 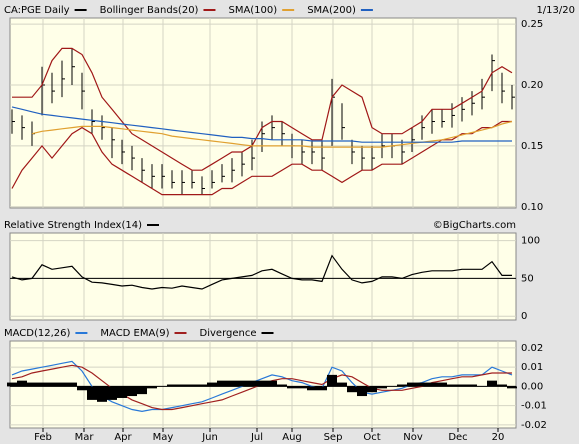 I want to click on x-tick-label: Nov, so click(x=413, y=437).